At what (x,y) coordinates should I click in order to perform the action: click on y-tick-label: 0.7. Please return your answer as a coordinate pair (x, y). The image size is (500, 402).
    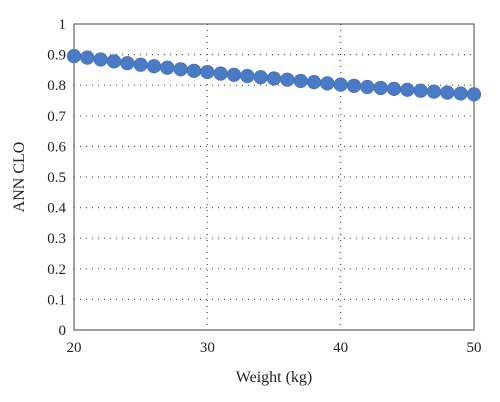
    Looking at the image, I should click on (56, 117).